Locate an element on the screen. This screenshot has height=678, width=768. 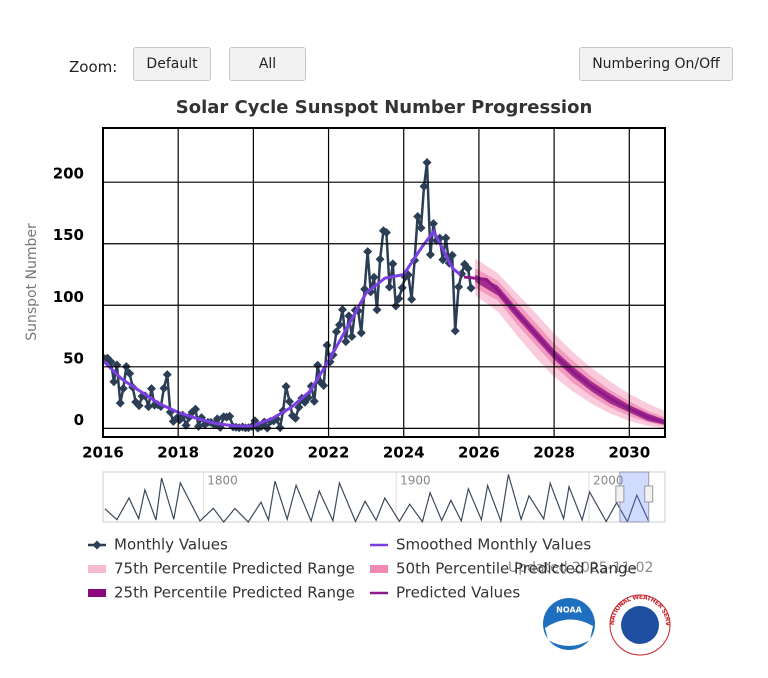
x-tick-label: 2018 is located at coordinates (178, 453).